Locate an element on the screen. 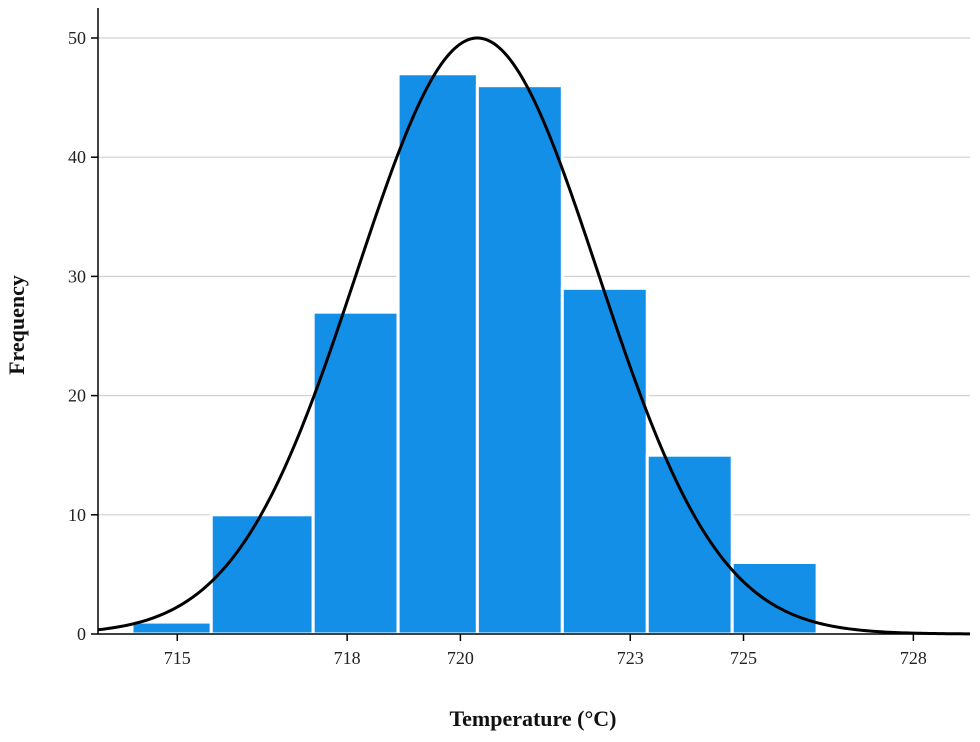 This screenshot has height=742, width=980. x-tick-label-718: 718 is located at coordinates (347, 658).